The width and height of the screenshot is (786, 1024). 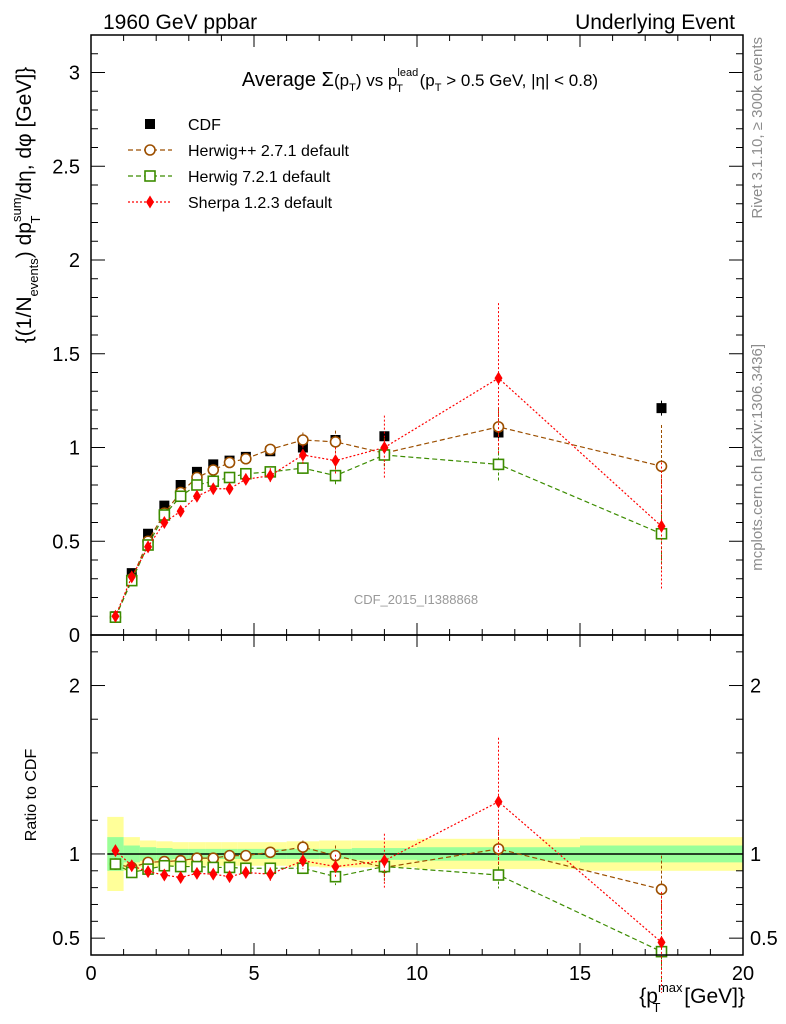 I want to click on upper-y-tick-label: 3, so click(x=74, y=74).